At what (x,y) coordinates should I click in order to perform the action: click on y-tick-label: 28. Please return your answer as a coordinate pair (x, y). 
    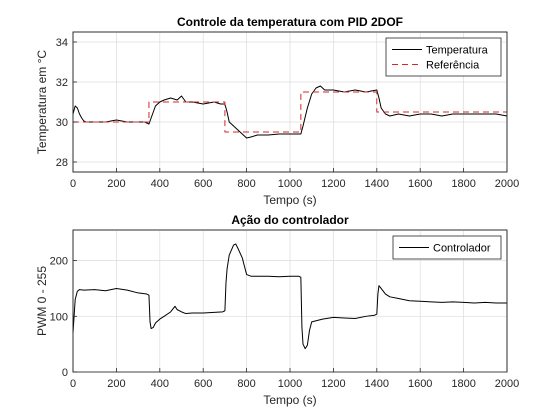
    Looking at the image, I should click on (62, 163).